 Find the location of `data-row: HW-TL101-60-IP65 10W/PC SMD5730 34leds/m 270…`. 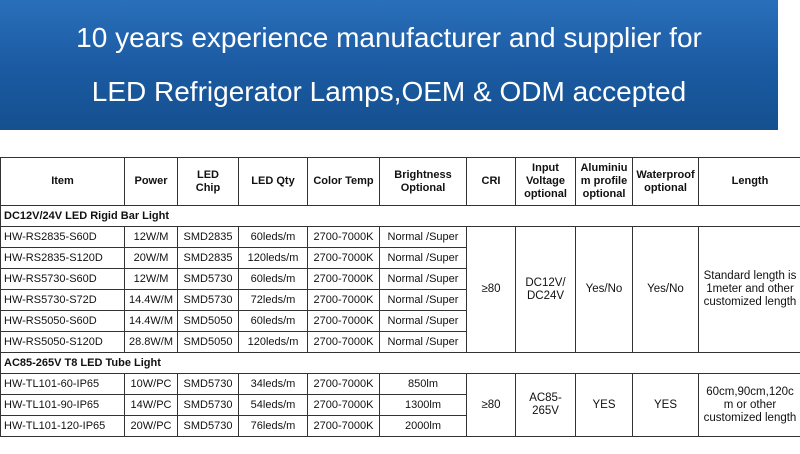

data-row: HW-TL101-60-IP65 10W/PC SMD5730 34leds/m 270… is located at coordinates (400, 405).